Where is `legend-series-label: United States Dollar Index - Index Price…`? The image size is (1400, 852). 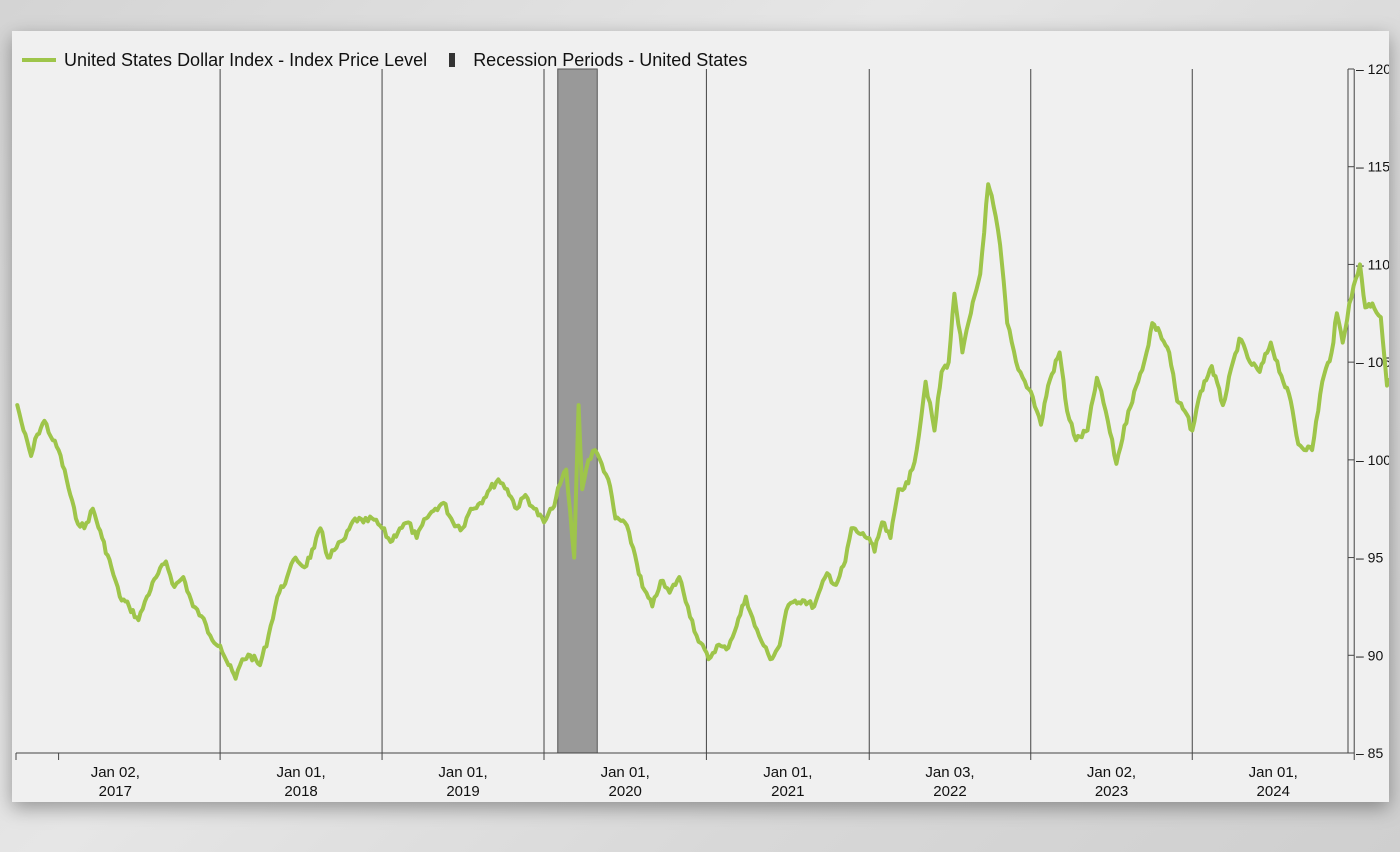
legend-series-label: United States Dollar Index - Index Price… is located at coordinates (246, 59).